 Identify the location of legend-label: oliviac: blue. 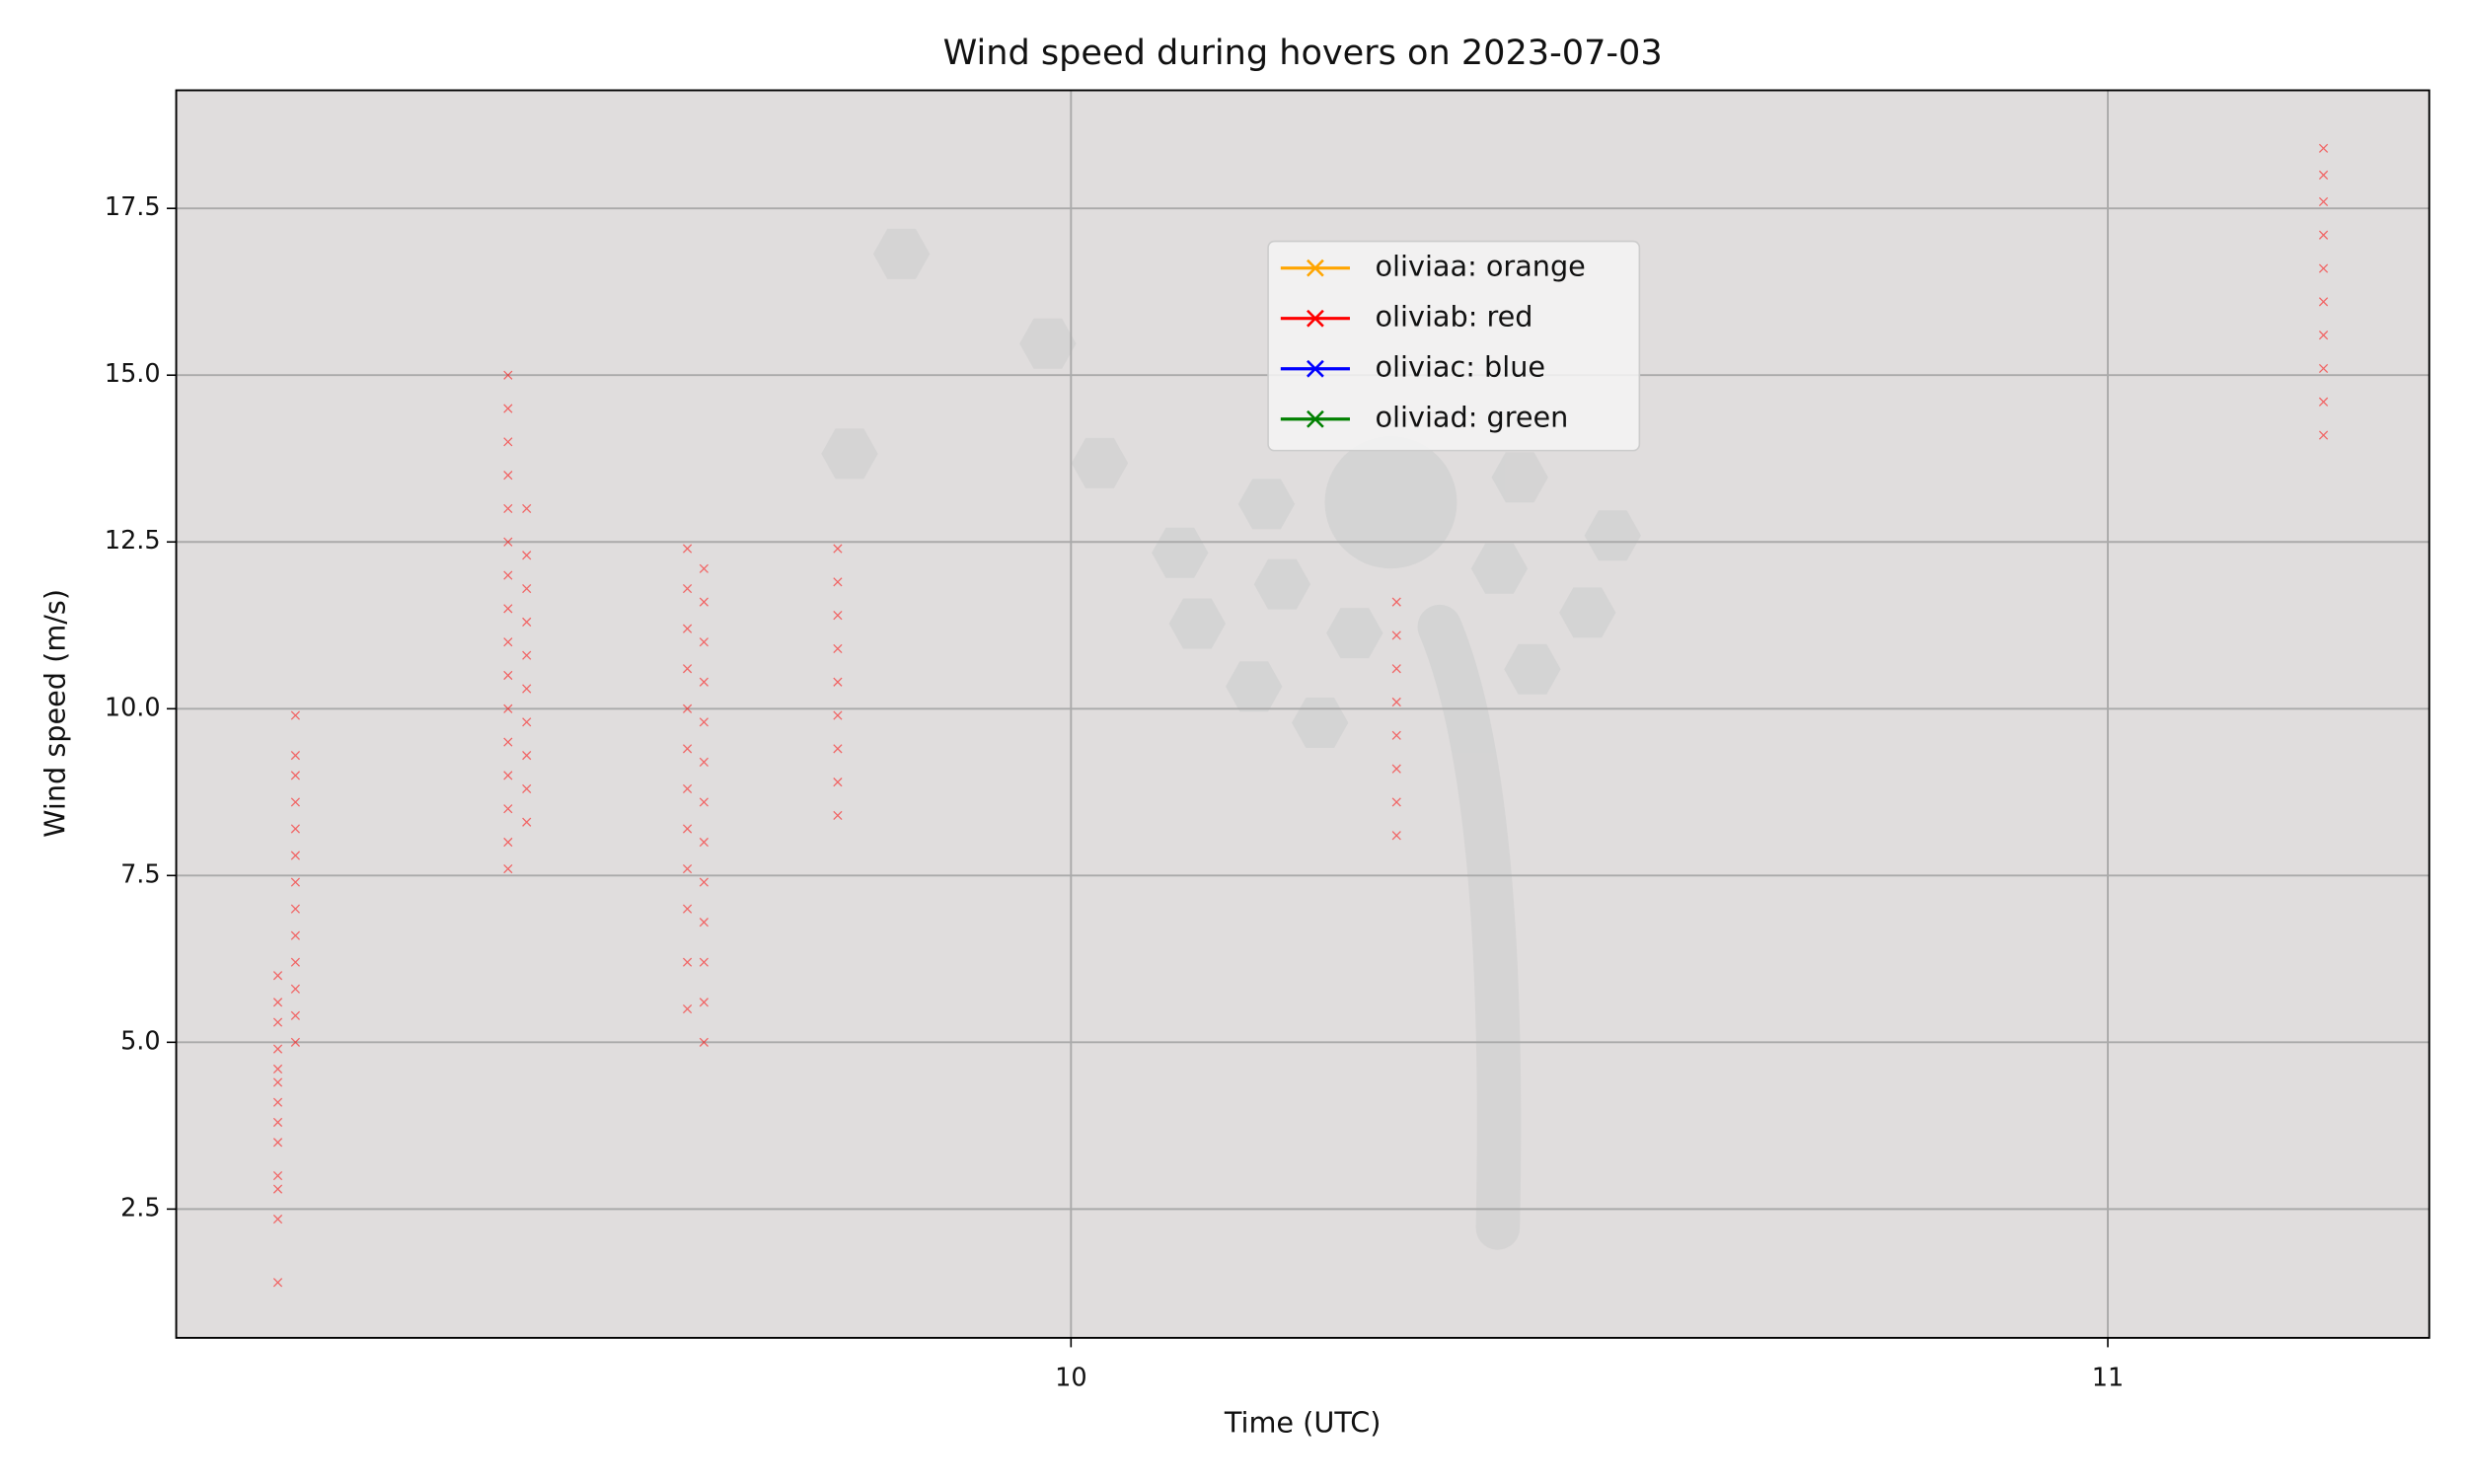
(1460, 367).